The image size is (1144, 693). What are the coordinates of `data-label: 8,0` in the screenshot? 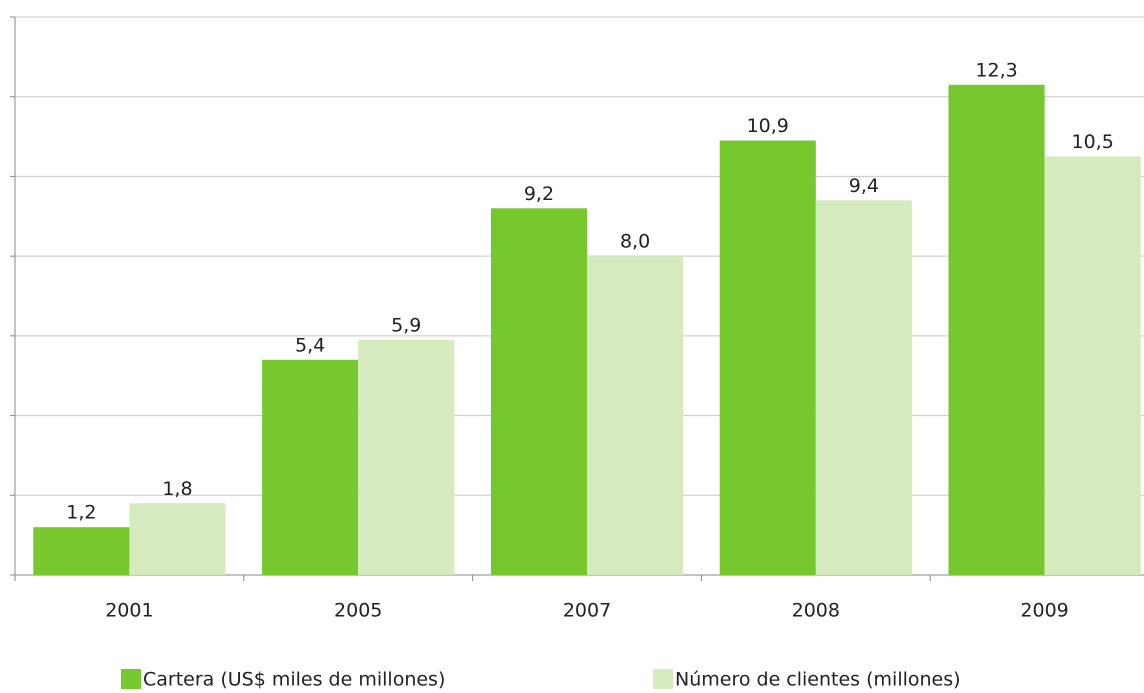 It's located at (635, 242).